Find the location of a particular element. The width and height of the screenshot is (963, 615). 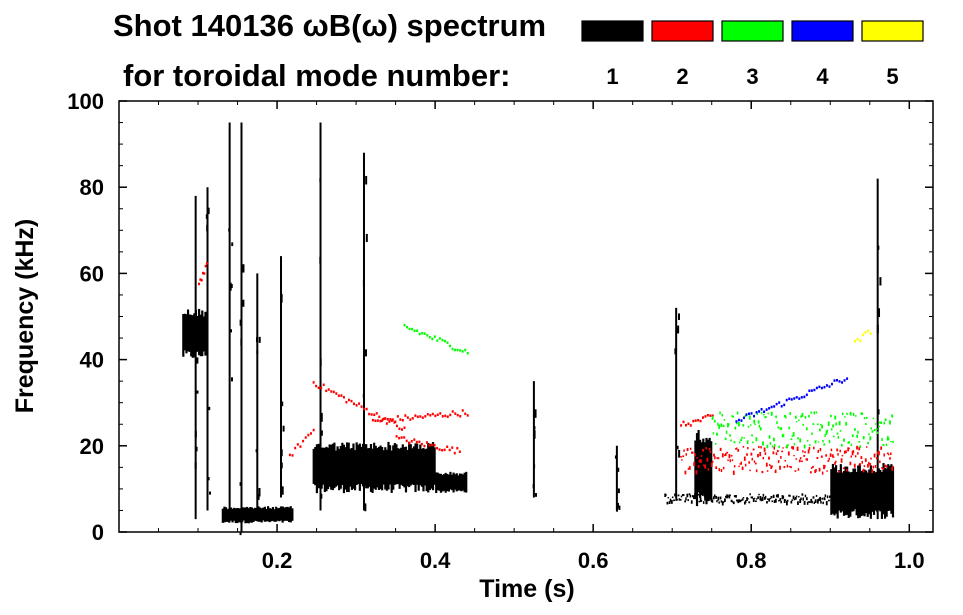

x-axis-label: Time (s) is located at coordinates (526, 589).